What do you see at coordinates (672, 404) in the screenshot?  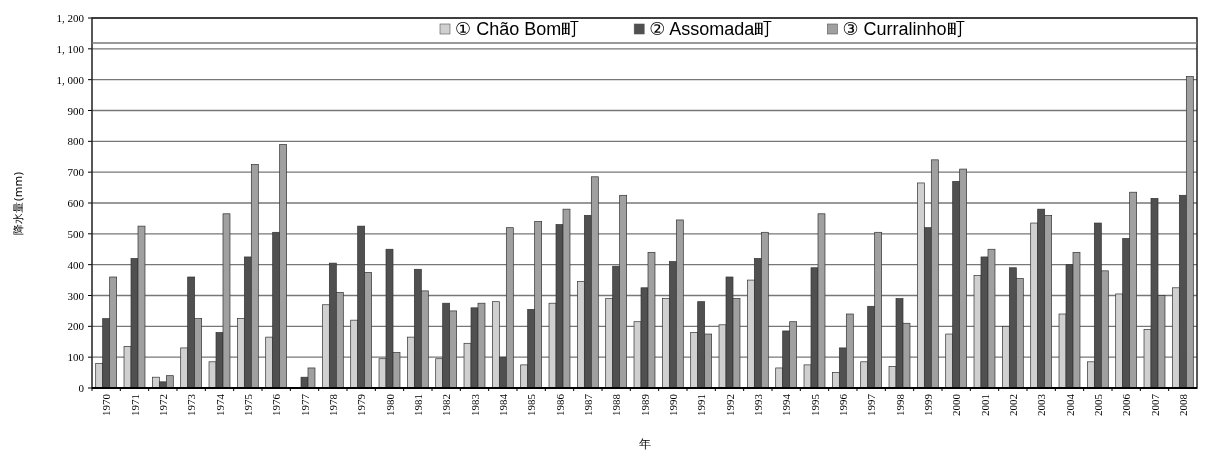 I see `x-tick-label: 1990` at bounding box center [672, 404].